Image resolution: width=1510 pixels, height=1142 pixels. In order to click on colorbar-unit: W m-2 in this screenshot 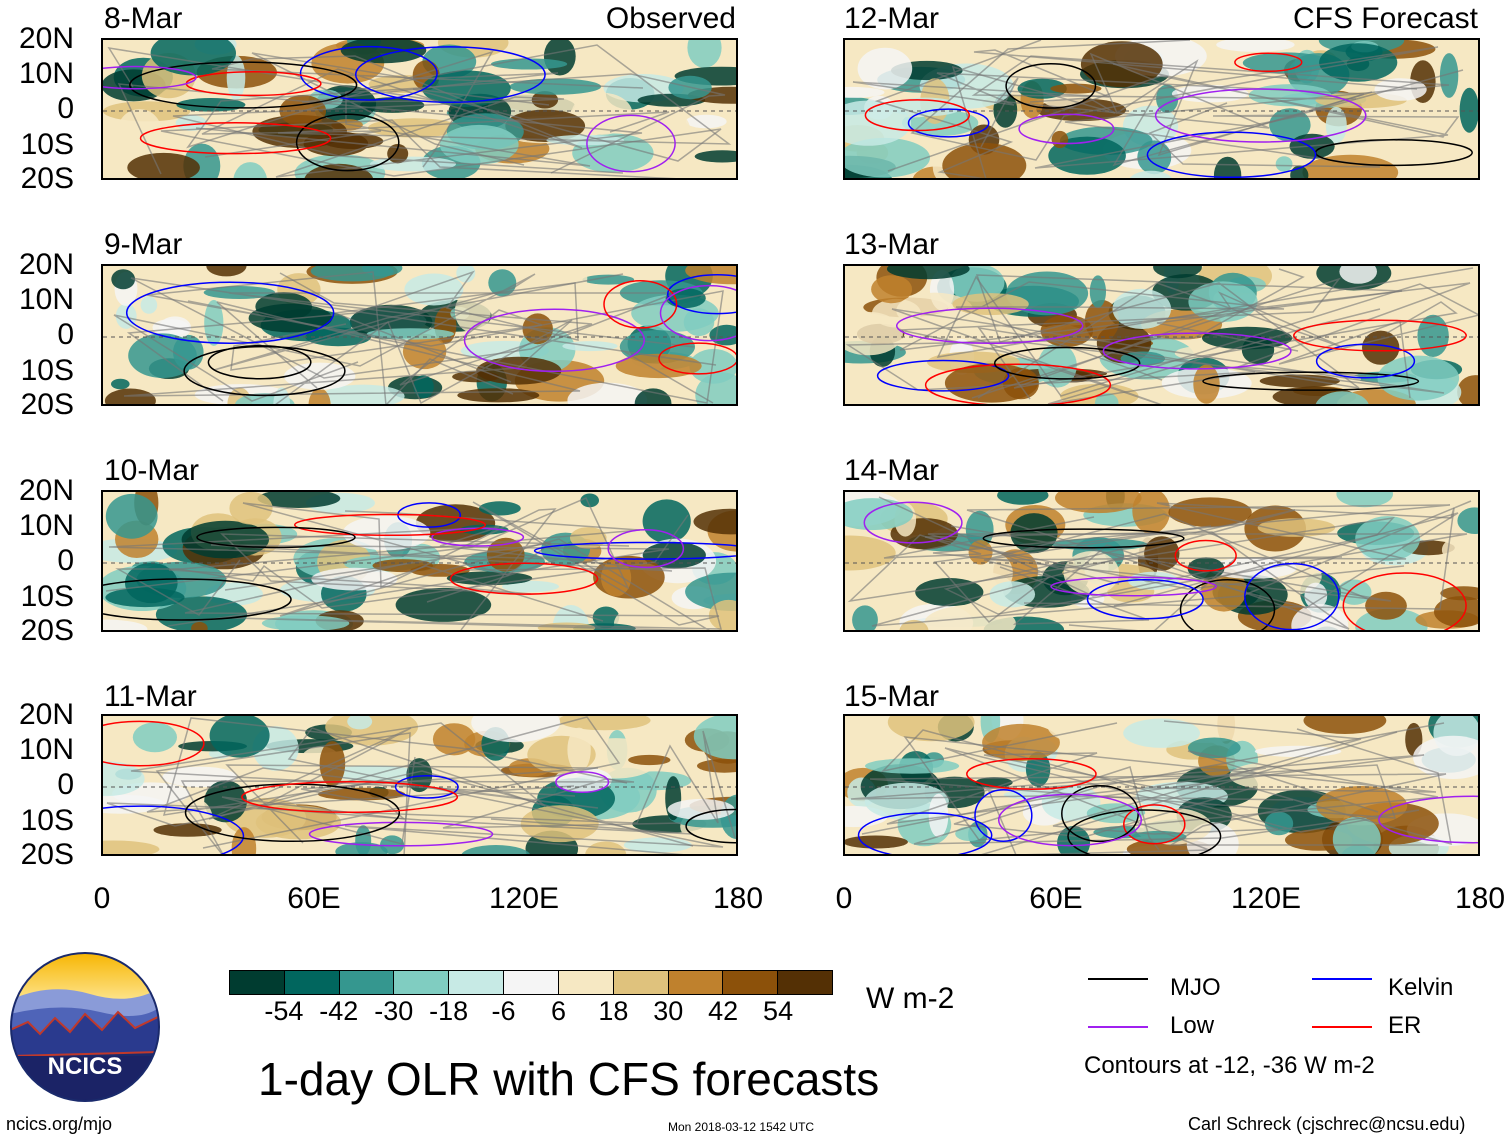, I will do `click(910, 998)`.